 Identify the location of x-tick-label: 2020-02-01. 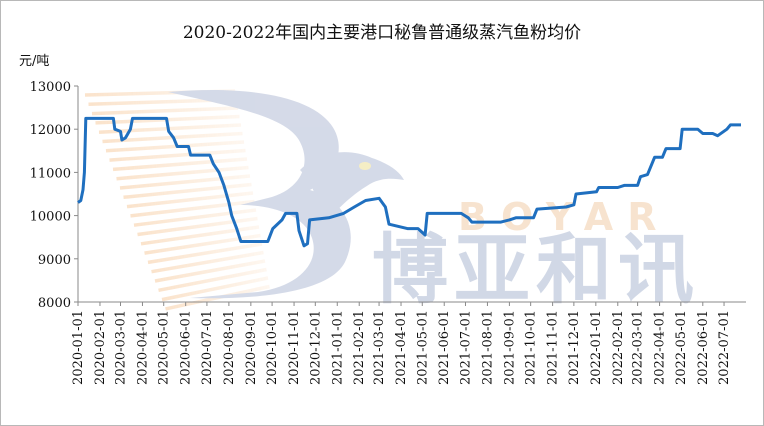
(100, 347).